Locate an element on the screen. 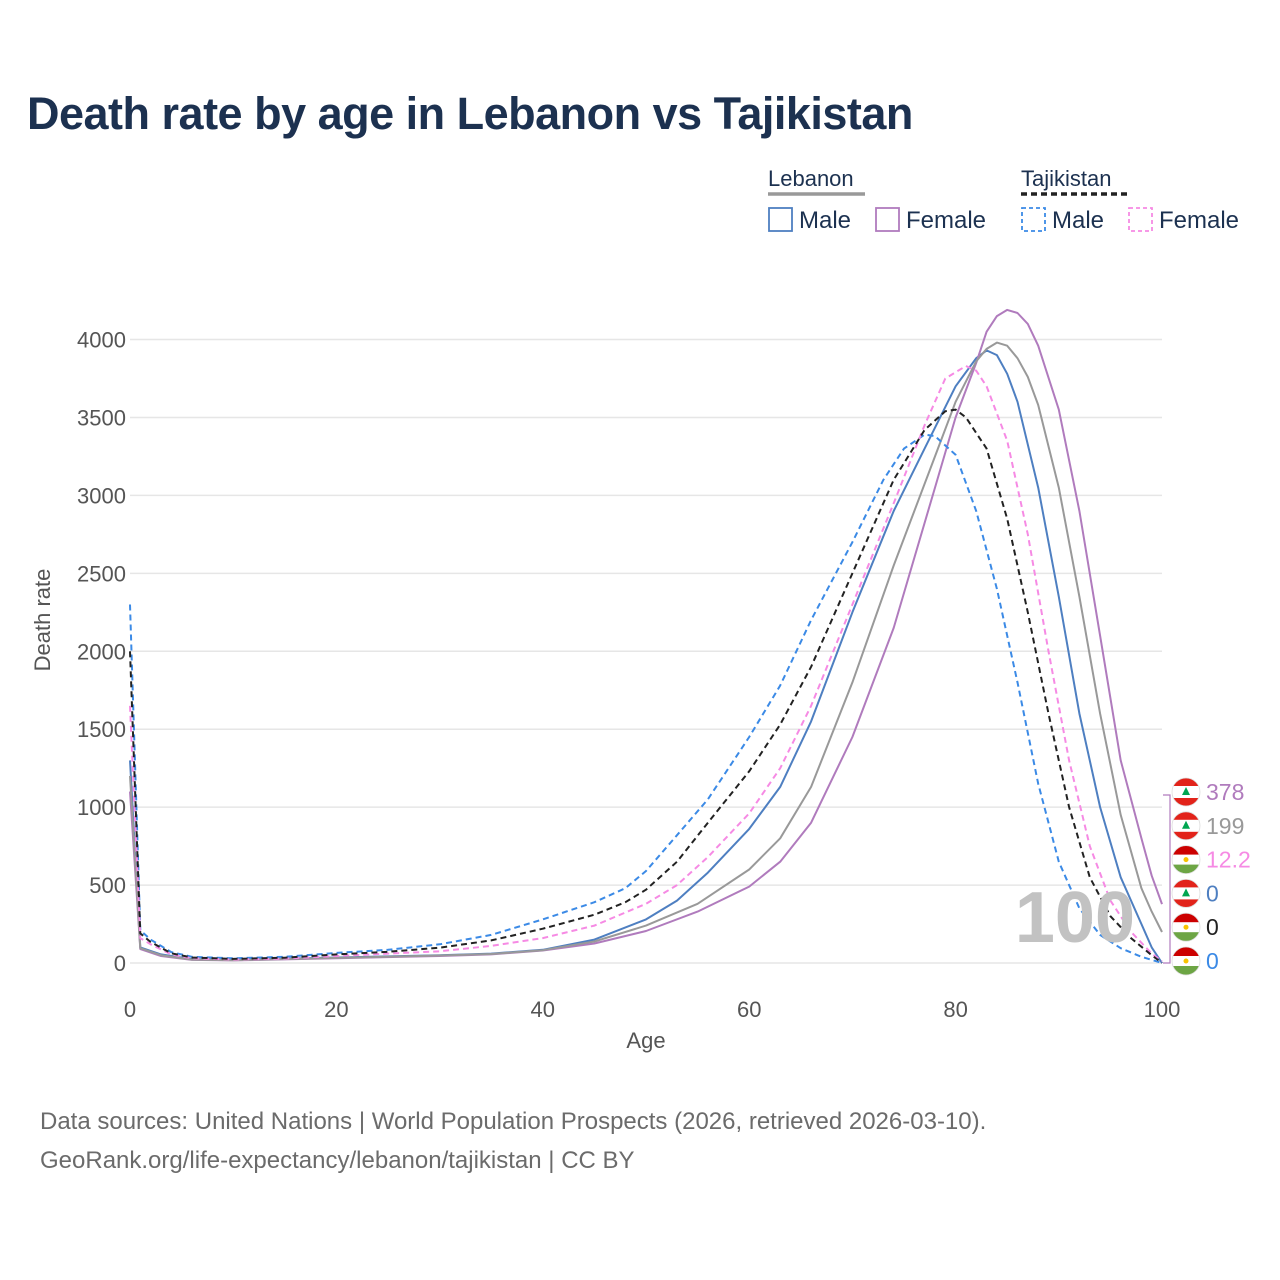 The height and width of the screenshot is (1280, 1280). end-label-value: 199 is located at coordinates (1225, 826).